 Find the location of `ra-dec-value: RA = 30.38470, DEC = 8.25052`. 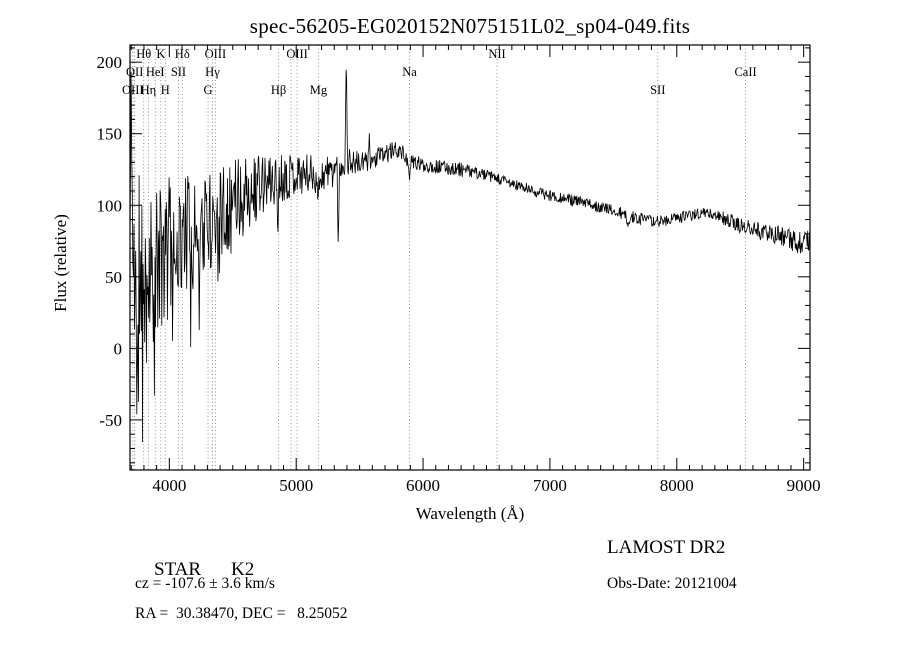

ra-dec-value: RA = 30.38470, DEC = 8.25052 is located at coordinates (241, 613).